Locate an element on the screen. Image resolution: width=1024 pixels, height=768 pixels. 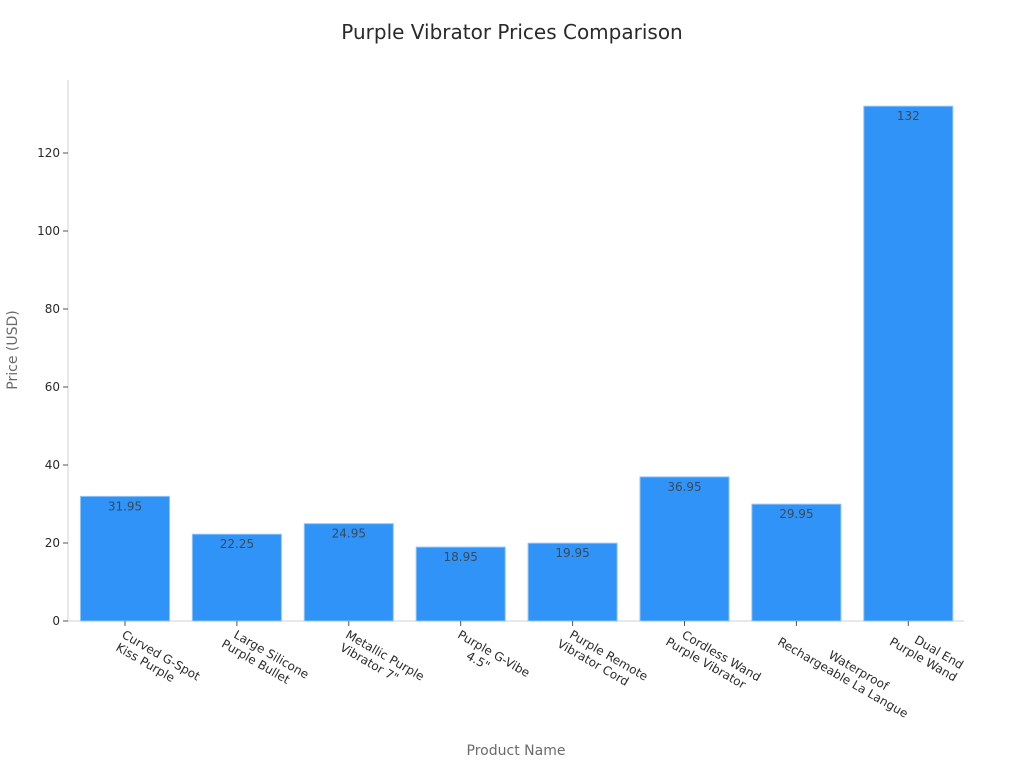
bar-value-label: 19.95 is located at coordinates (572, 553).